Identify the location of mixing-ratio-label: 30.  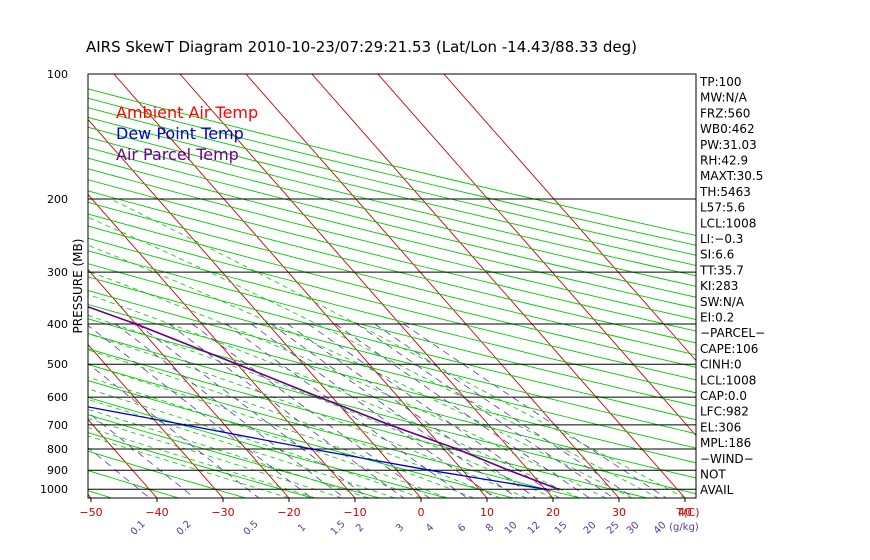
(633, 528).